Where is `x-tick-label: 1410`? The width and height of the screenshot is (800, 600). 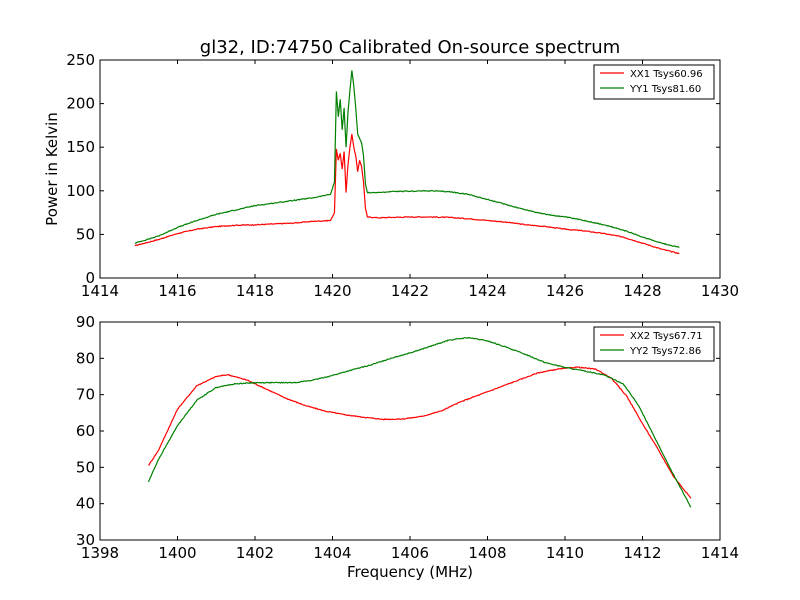 x-tick-label: 1410 is located at coordinates (565, 553).